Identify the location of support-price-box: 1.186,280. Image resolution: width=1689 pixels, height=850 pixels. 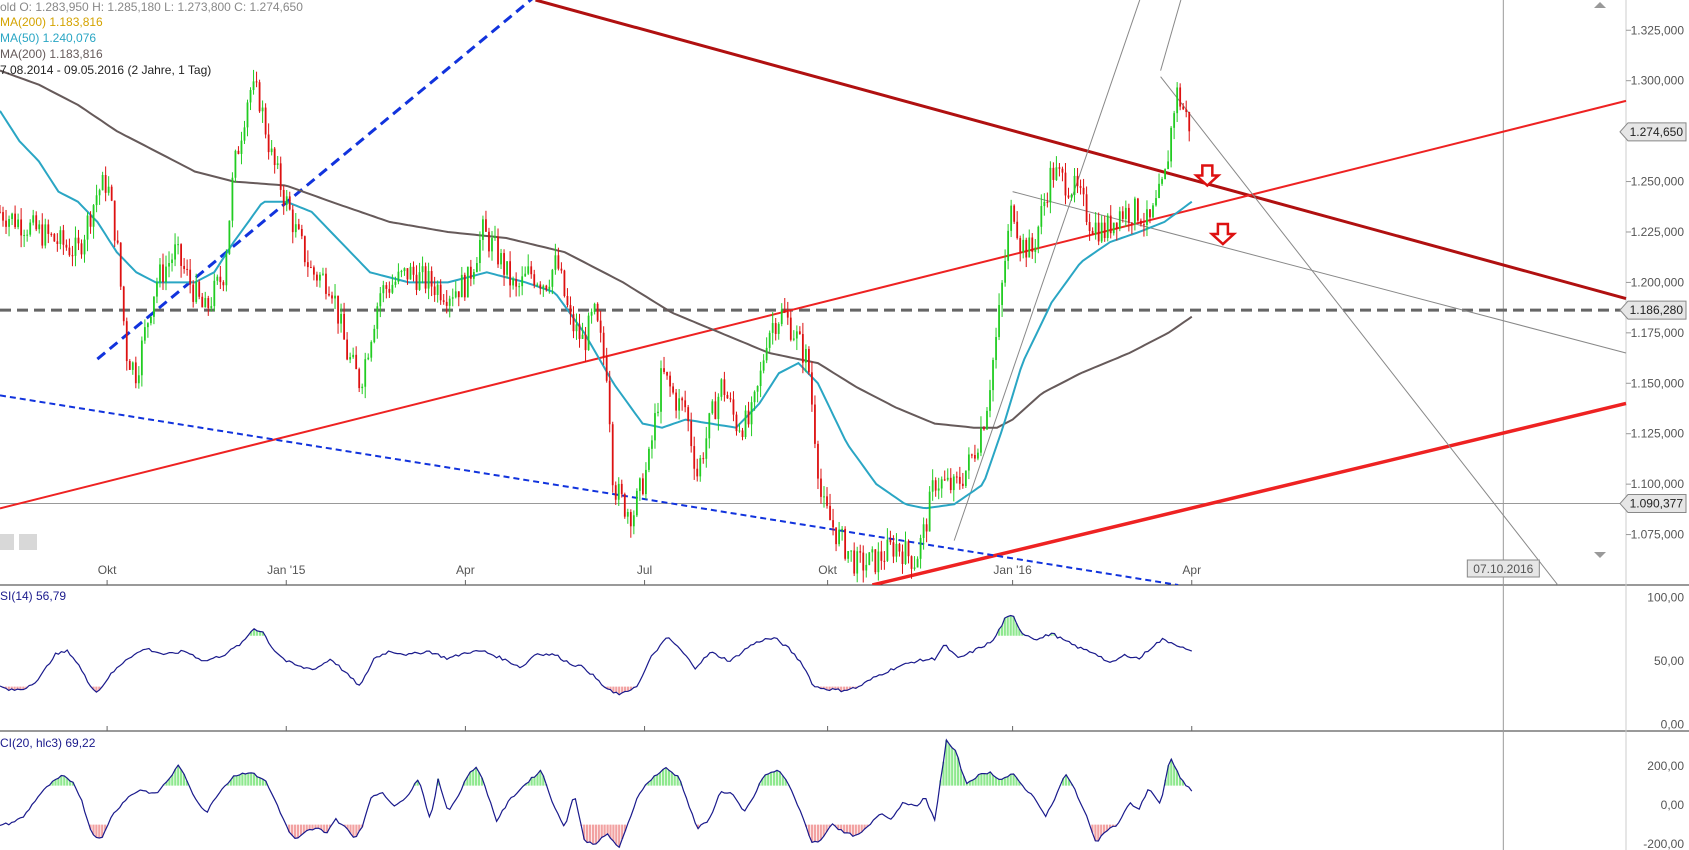
(1653, 310).